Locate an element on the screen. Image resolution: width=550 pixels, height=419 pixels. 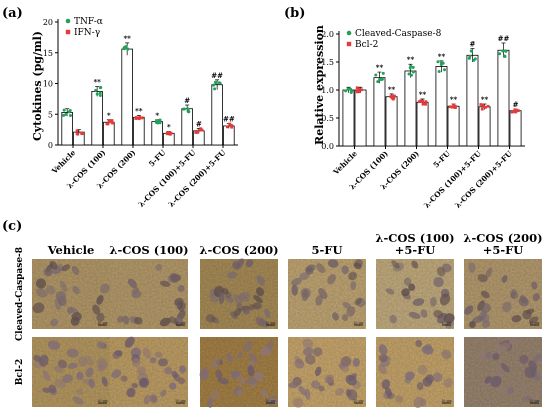
column-label: +5-FU is located at coordinates (415, 250).